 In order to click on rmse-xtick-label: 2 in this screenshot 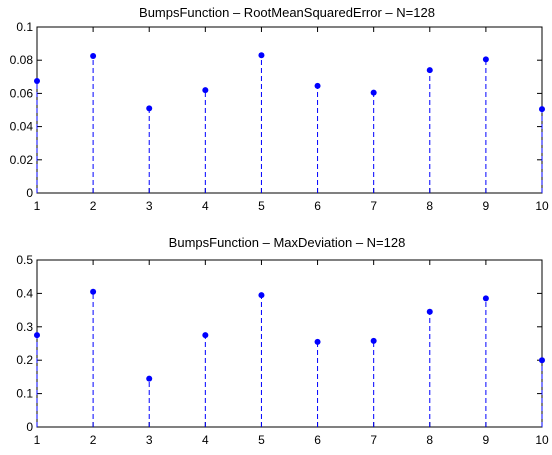, I will do `click(93, 206)`.